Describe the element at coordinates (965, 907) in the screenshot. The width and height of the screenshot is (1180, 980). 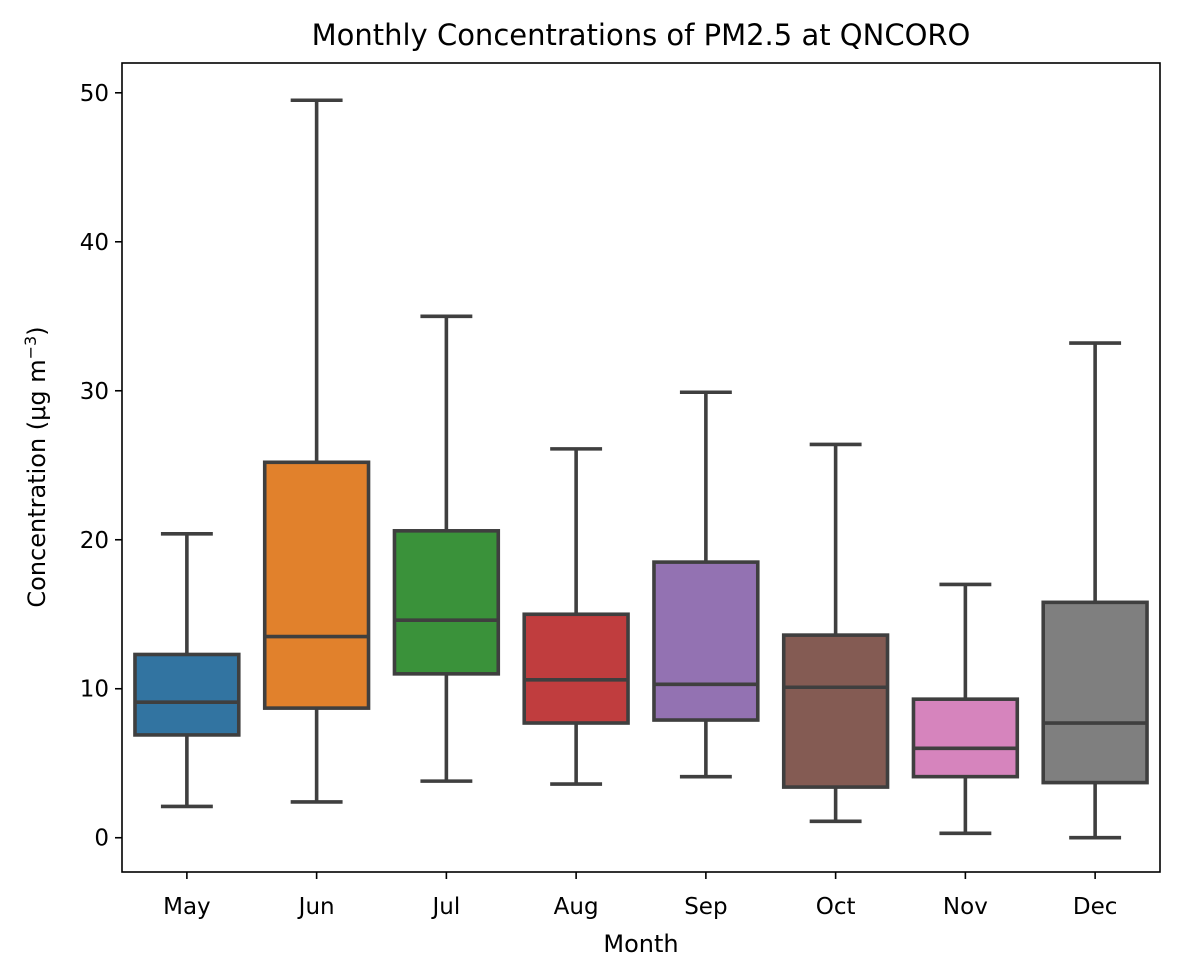
I see `x-tick-label: Nov` at that location.